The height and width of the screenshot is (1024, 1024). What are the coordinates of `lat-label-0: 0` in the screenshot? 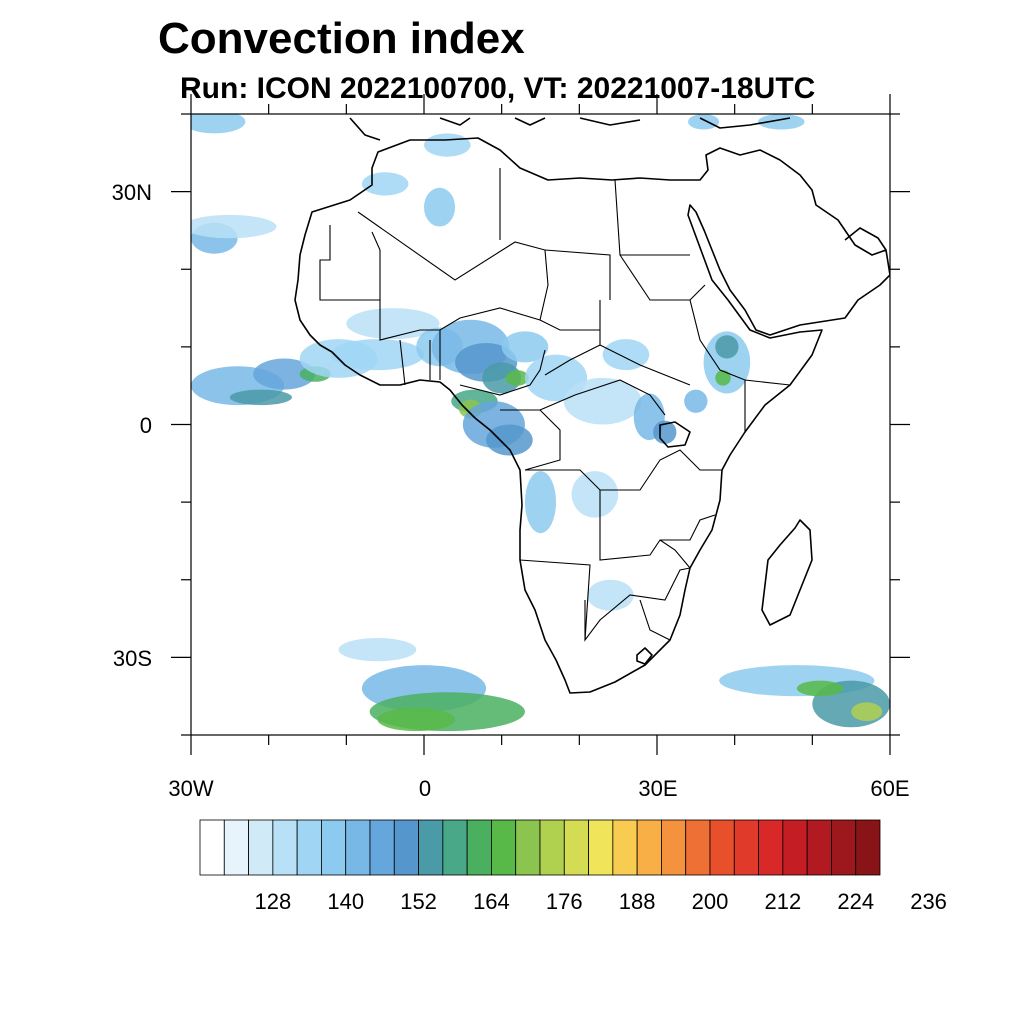 It's located at (145, 425).